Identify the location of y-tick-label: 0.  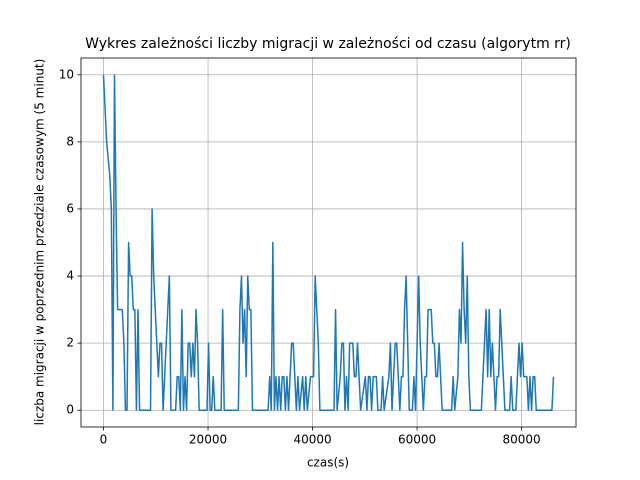
(70, 410).